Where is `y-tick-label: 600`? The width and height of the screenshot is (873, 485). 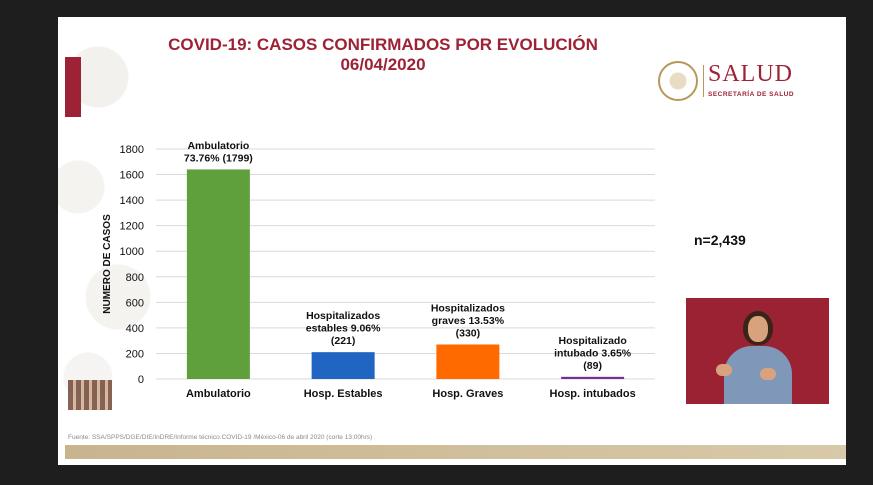 y-tick-label: 600 is located at coordinates (135, 303).